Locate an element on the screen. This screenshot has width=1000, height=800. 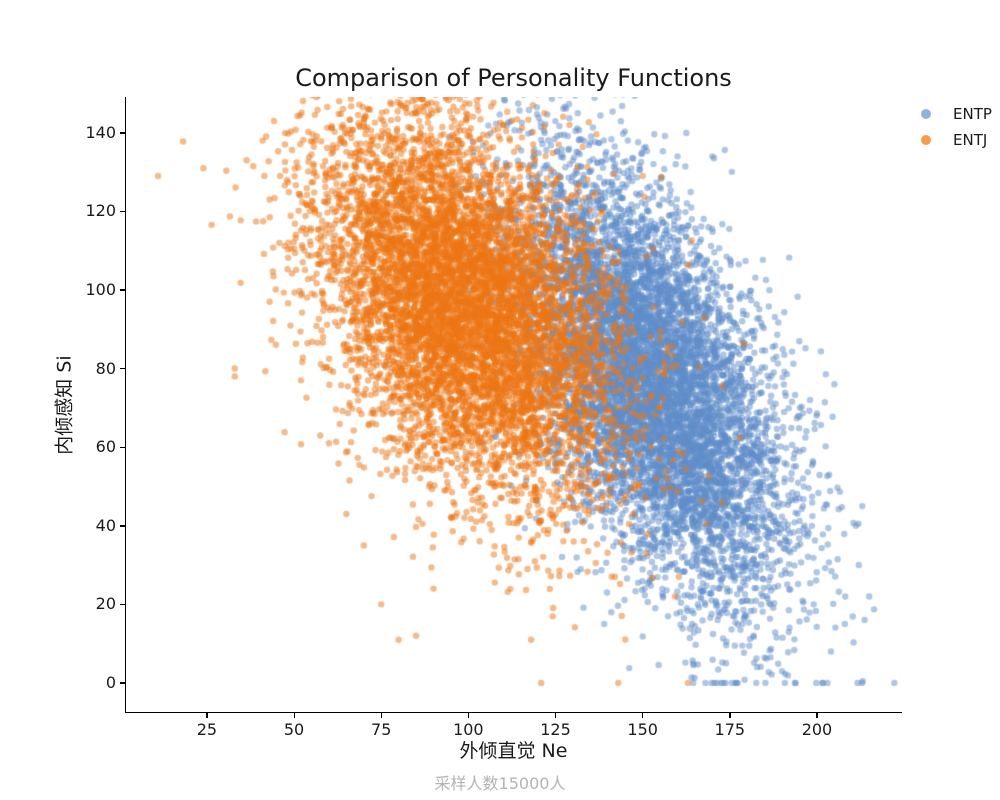
legend-item-entp: ENTP is located at coordinates (956, 114).